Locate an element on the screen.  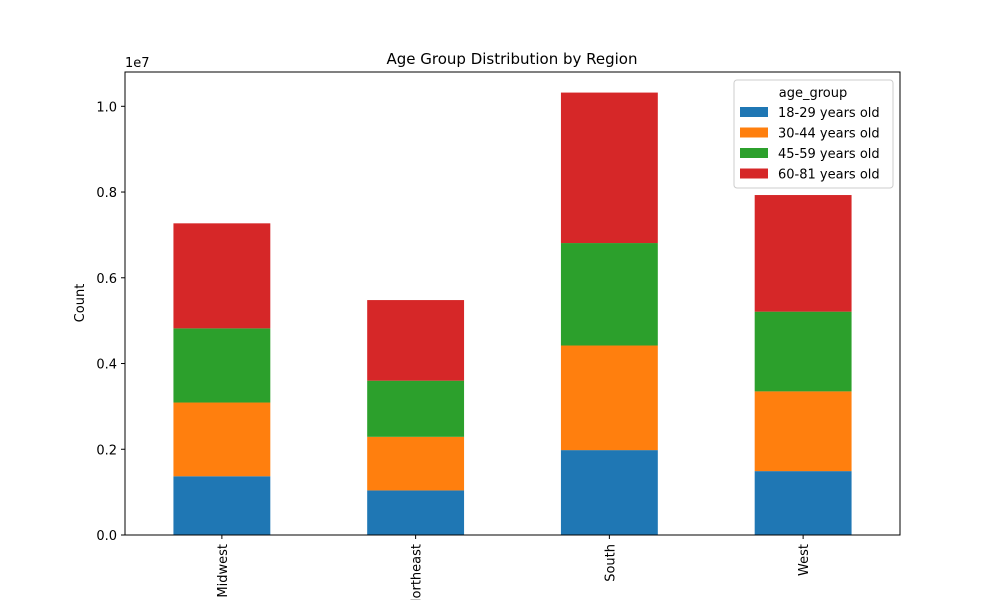
x-tick-label: South is located at coordinates (610, 563).